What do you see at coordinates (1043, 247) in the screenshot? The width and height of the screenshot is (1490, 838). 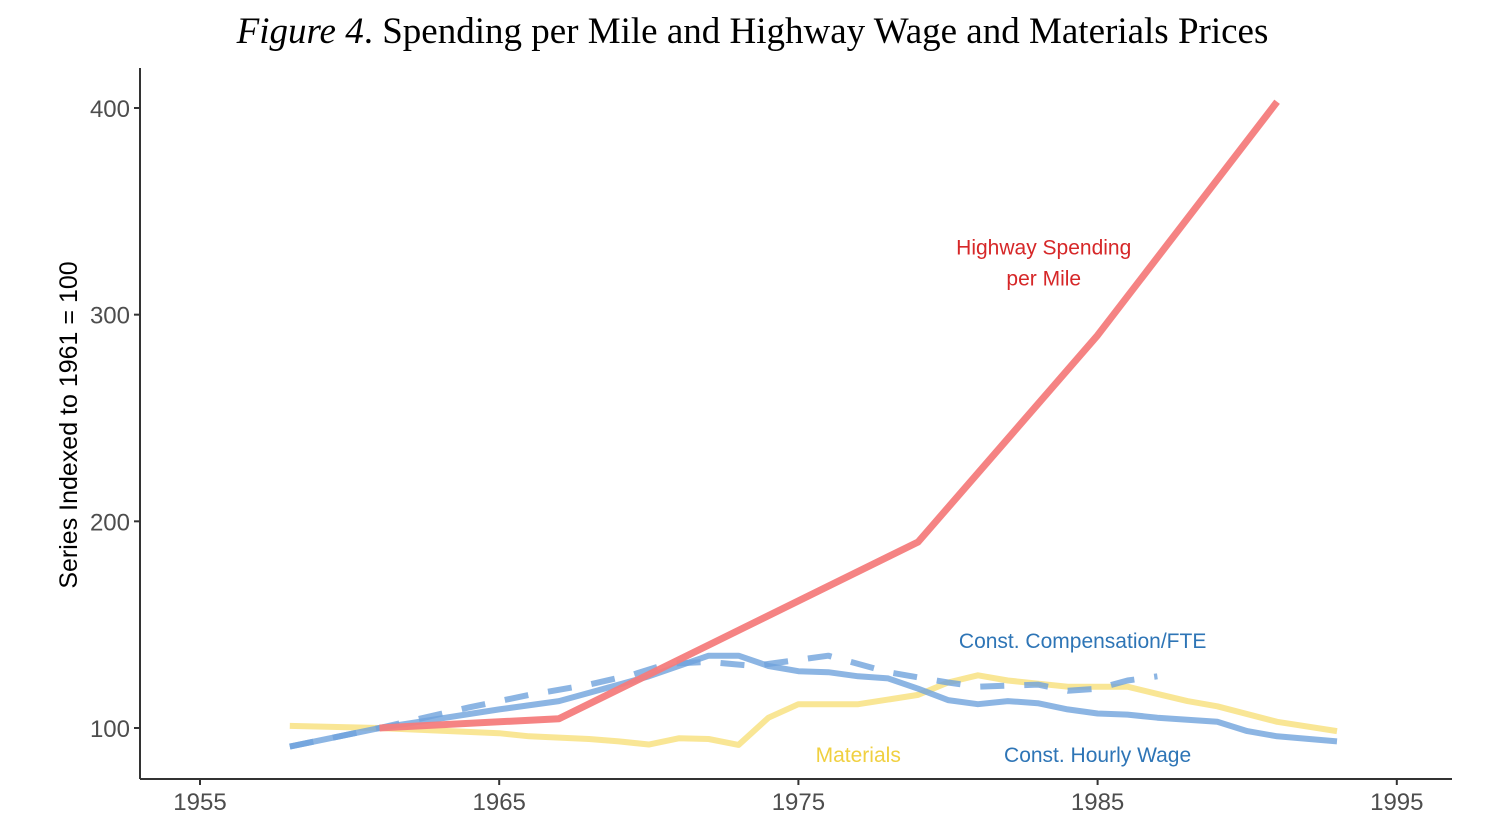 I see `series-label: Highway Spending` at bounding box center [1043, 247].